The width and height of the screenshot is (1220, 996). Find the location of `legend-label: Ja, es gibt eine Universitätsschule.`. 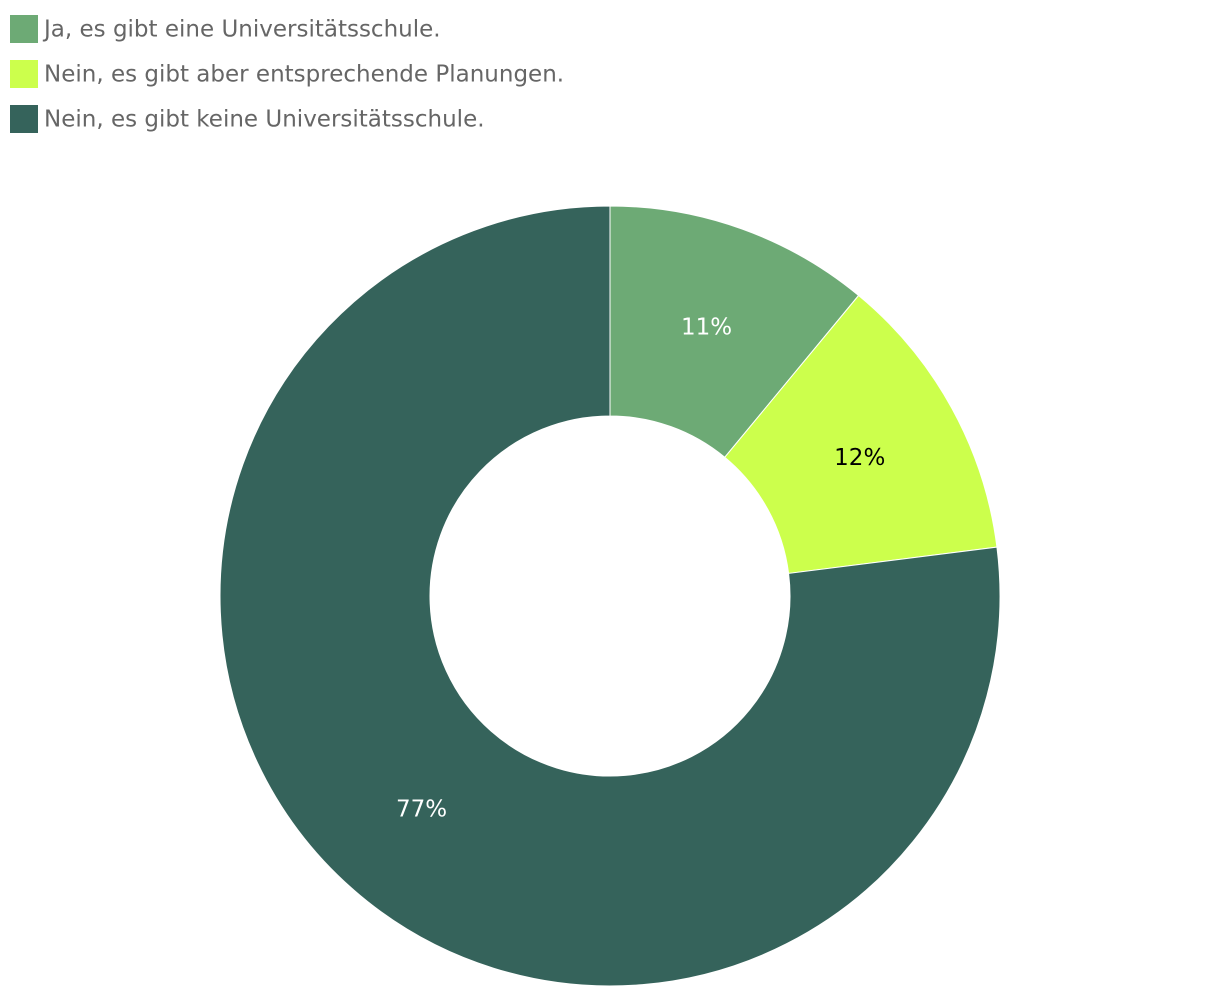

legend-label: Ja, es gibt eine Universitätsschule. is located at coordinates (241, 30).